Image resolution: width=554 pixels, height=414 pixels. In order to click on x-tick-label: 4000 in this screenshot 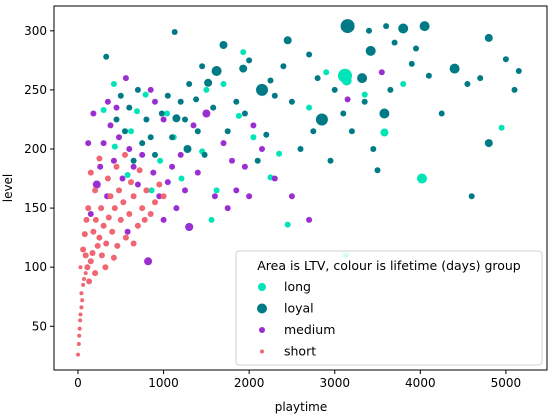, I will do `click(420, 383)`.